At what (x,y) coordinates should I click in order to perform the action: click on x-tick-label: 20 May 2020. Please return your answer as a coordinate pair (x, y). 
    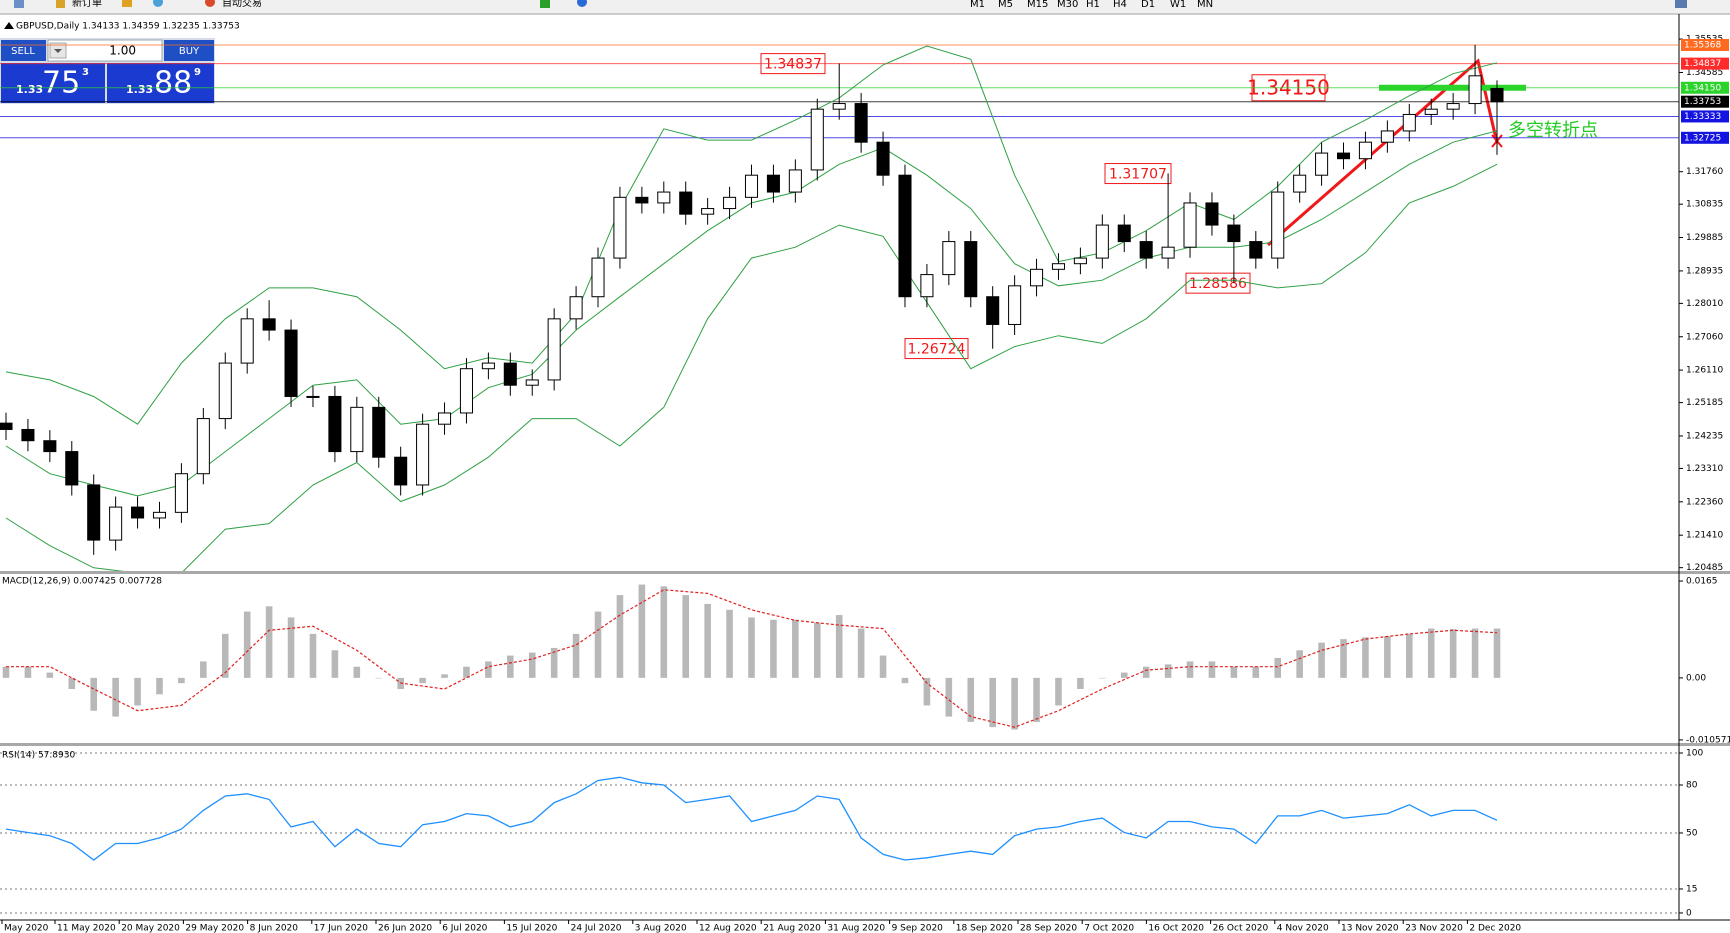
    Looking at the image, I should click on (150, 928).